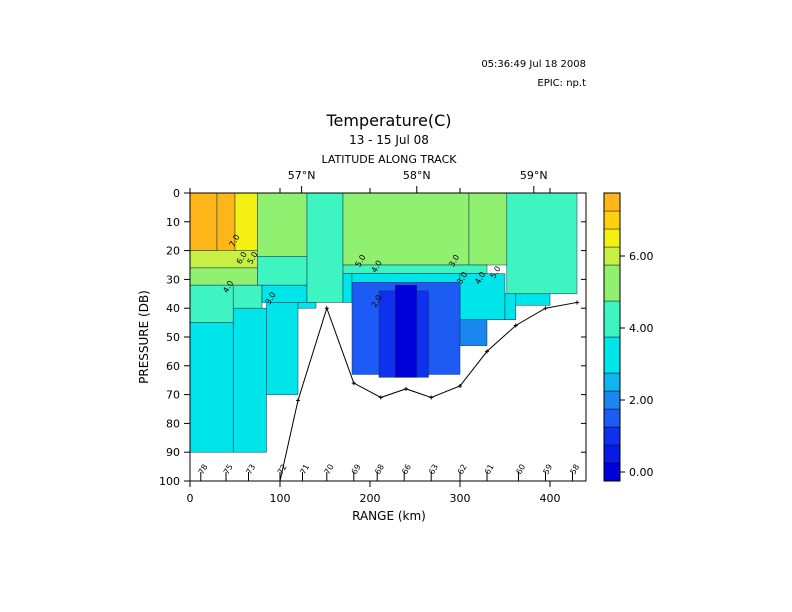 The height and width of the screenshot is (612, 792). I want to click on latitude-tick-label: 59°N, so click(534, 175).